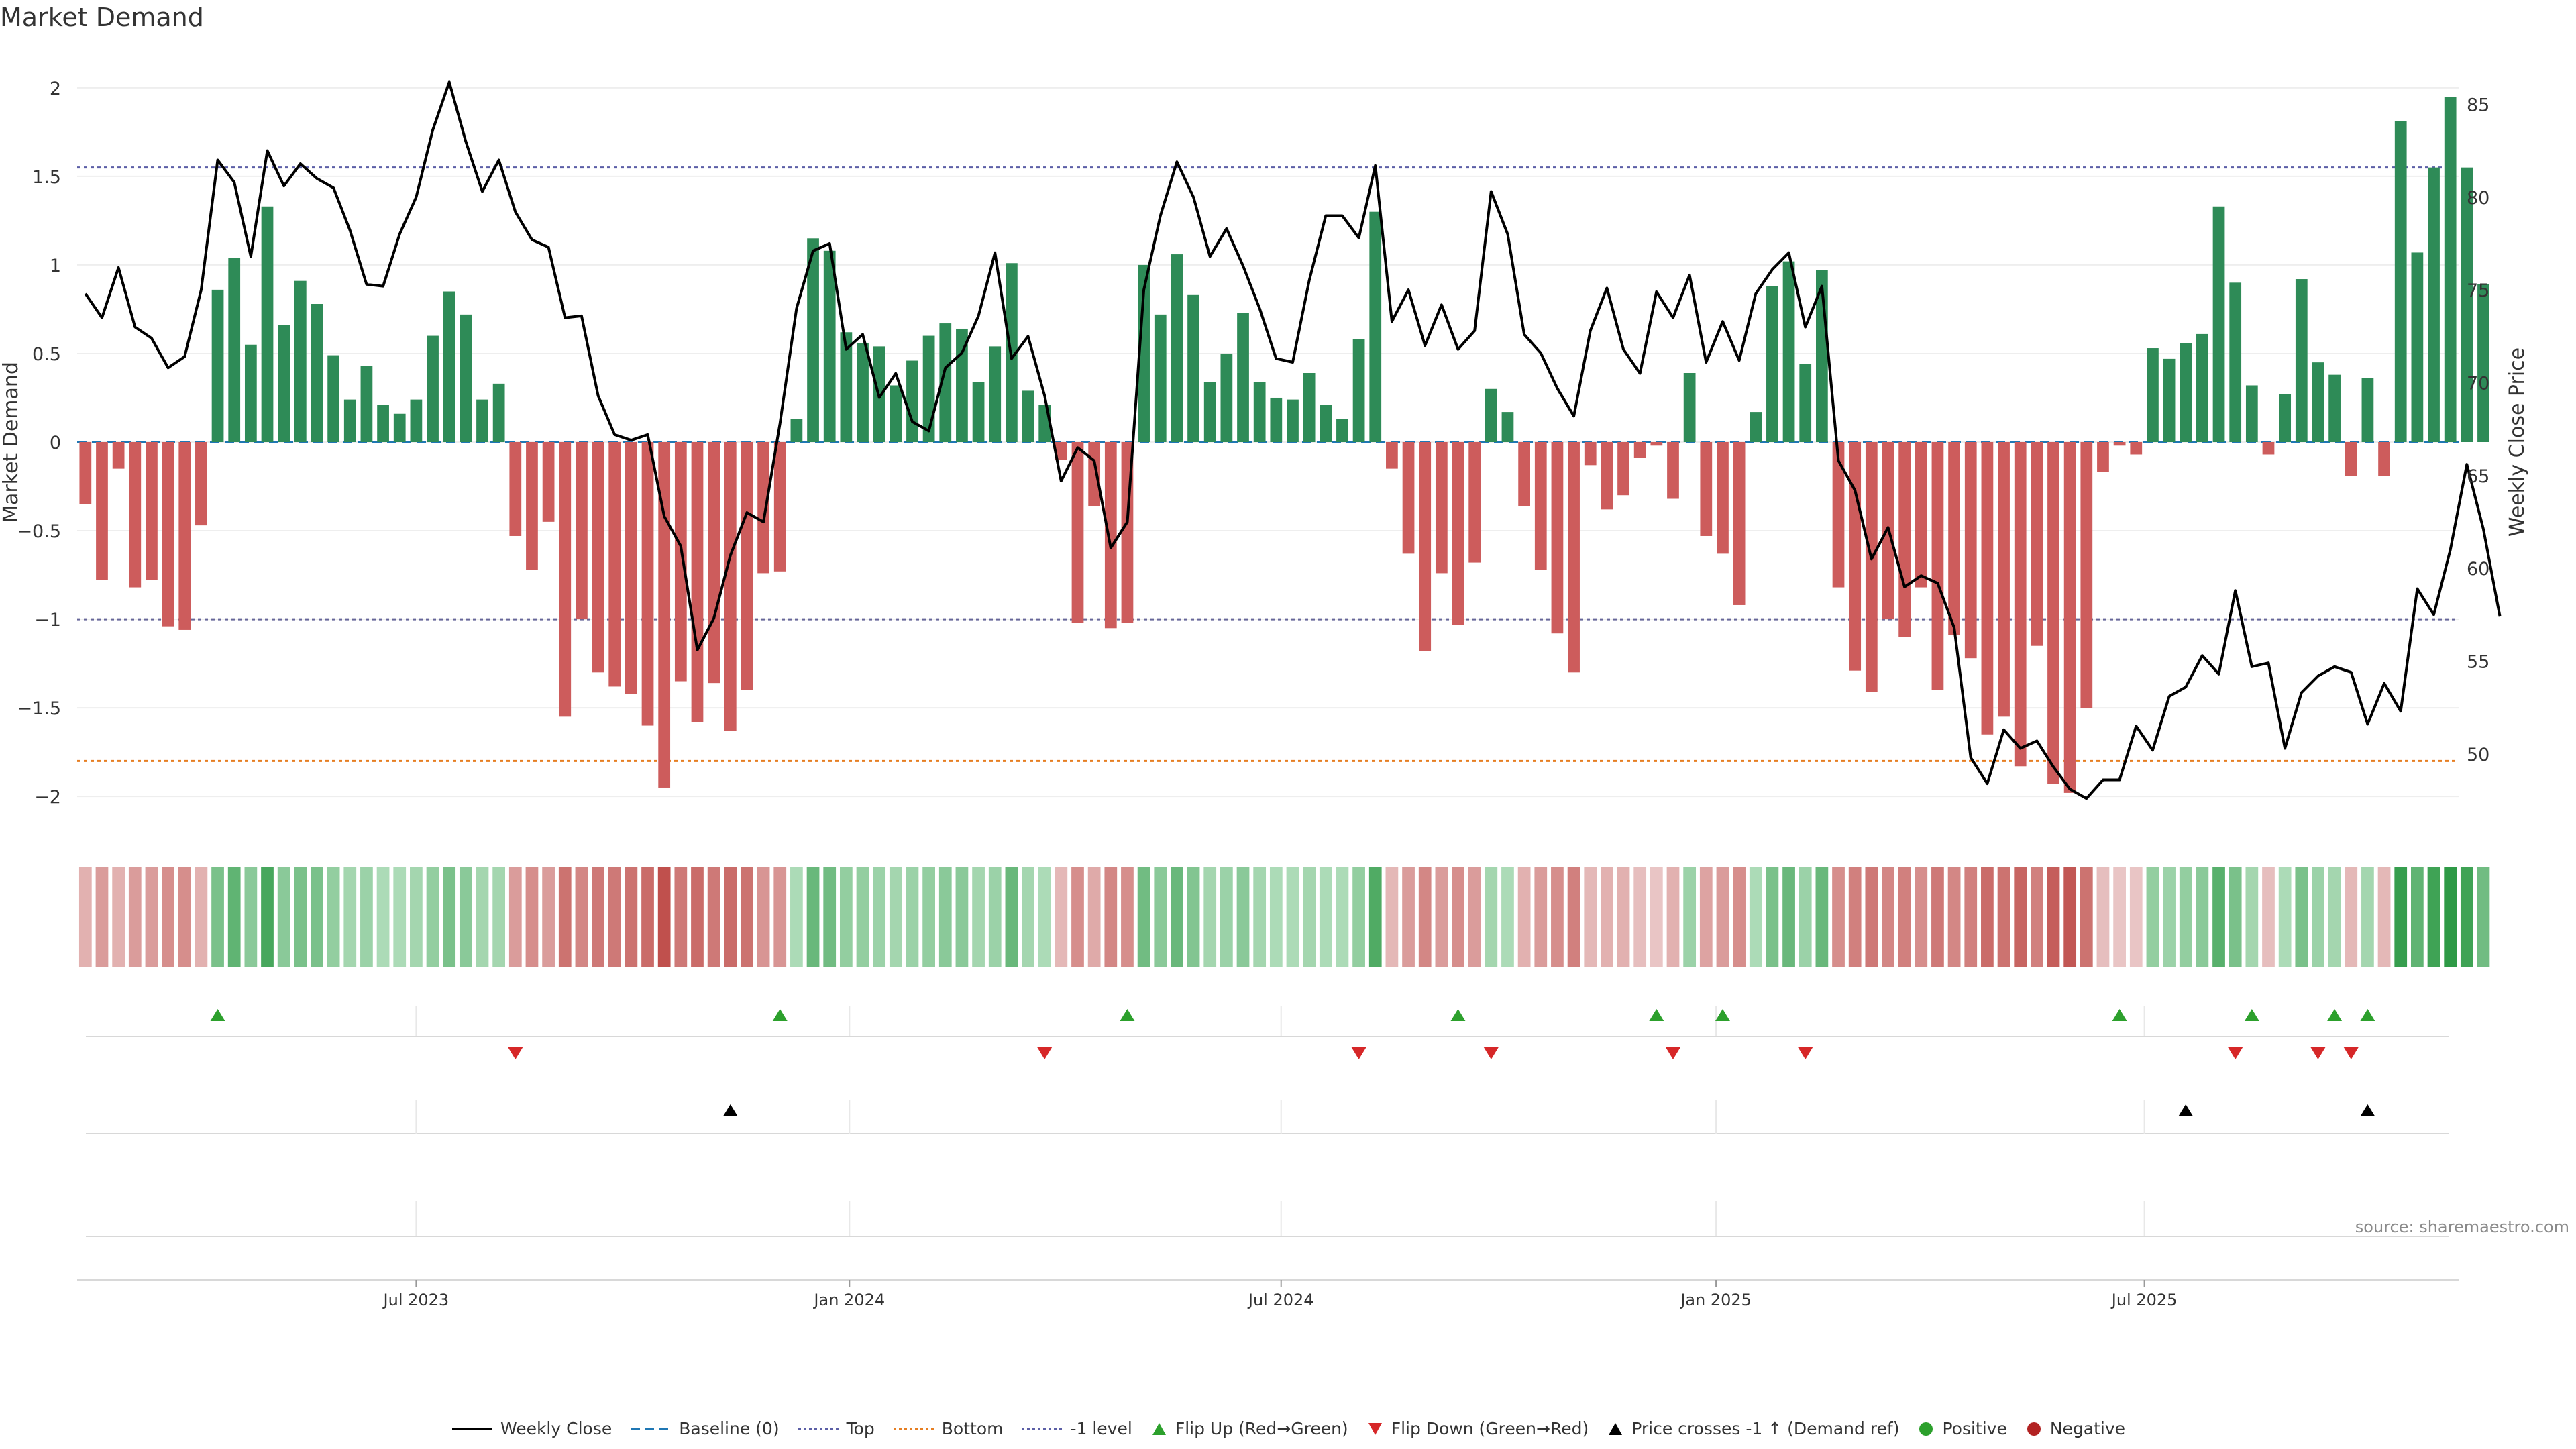 The image size is (2576, 1449). I want to click on legend-label: -1 level, so click(1101, 1428).